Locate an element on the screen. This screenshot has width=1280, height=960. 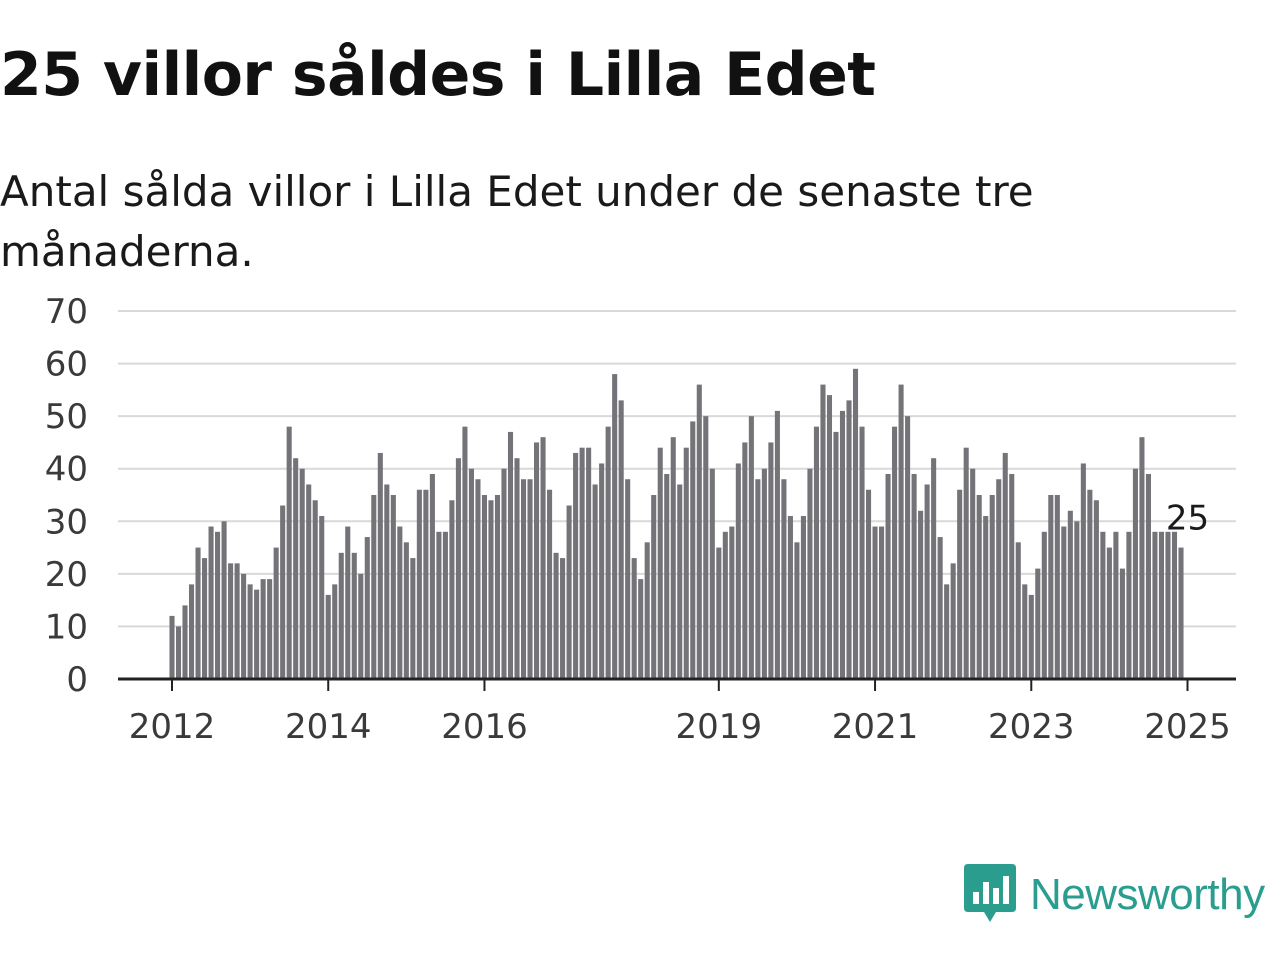
y-tick-label: 50 is located at coordinates (66, 417).